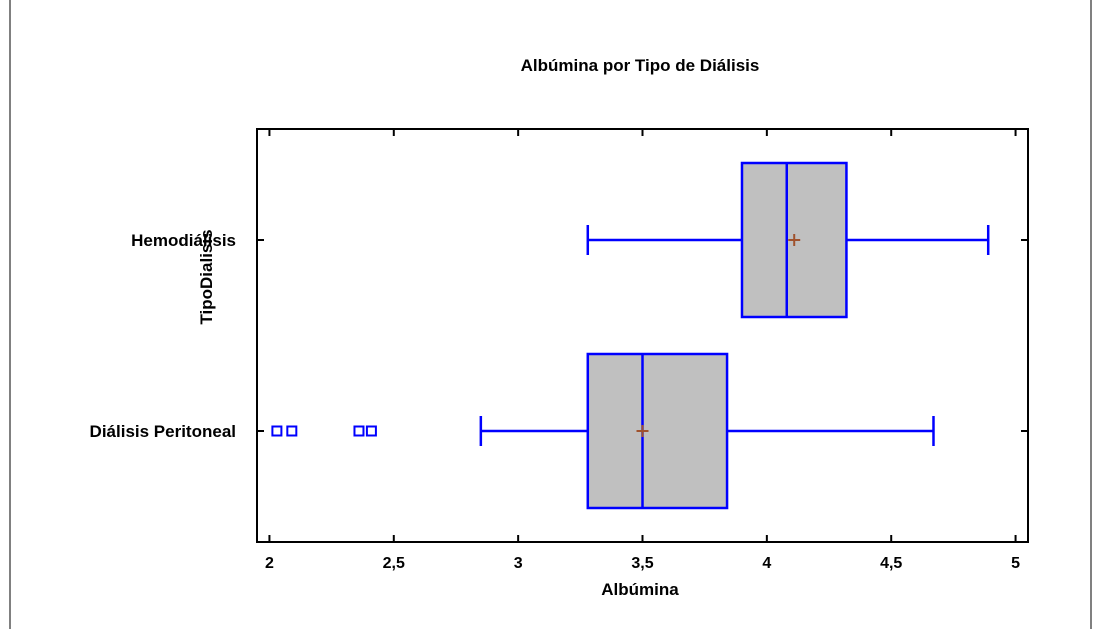 This screenshot has width=1101, height=629. I want to click on x-tick-label: 2,5, so click(394, 563).